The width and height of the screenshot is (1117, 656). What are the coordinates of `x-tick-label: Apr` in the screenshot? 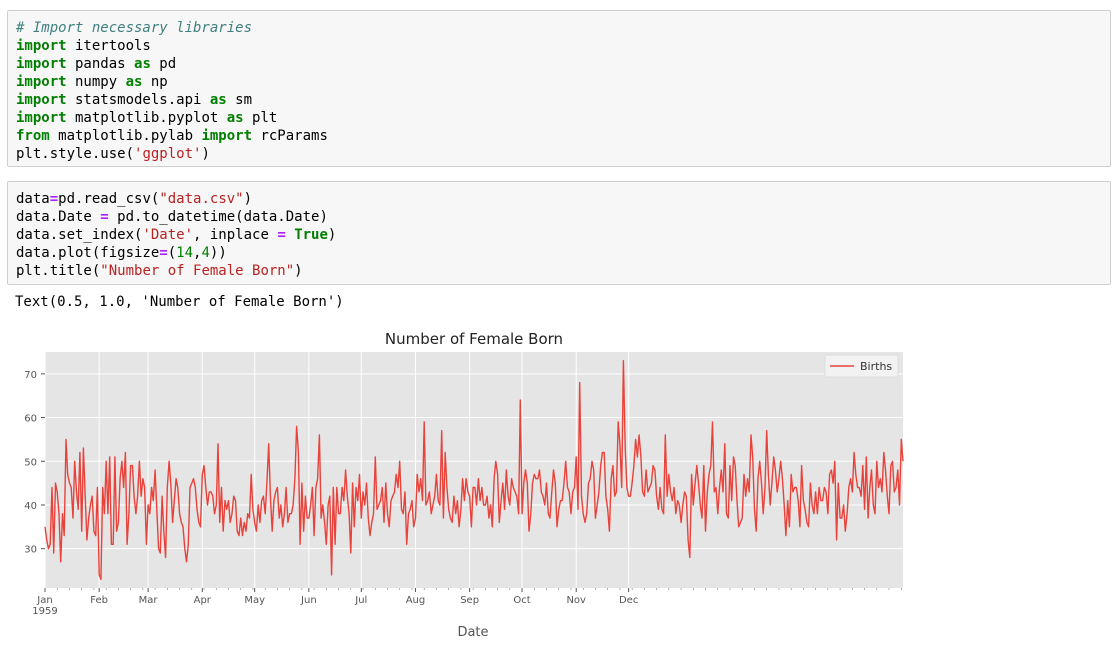 It's located at (203, 600).